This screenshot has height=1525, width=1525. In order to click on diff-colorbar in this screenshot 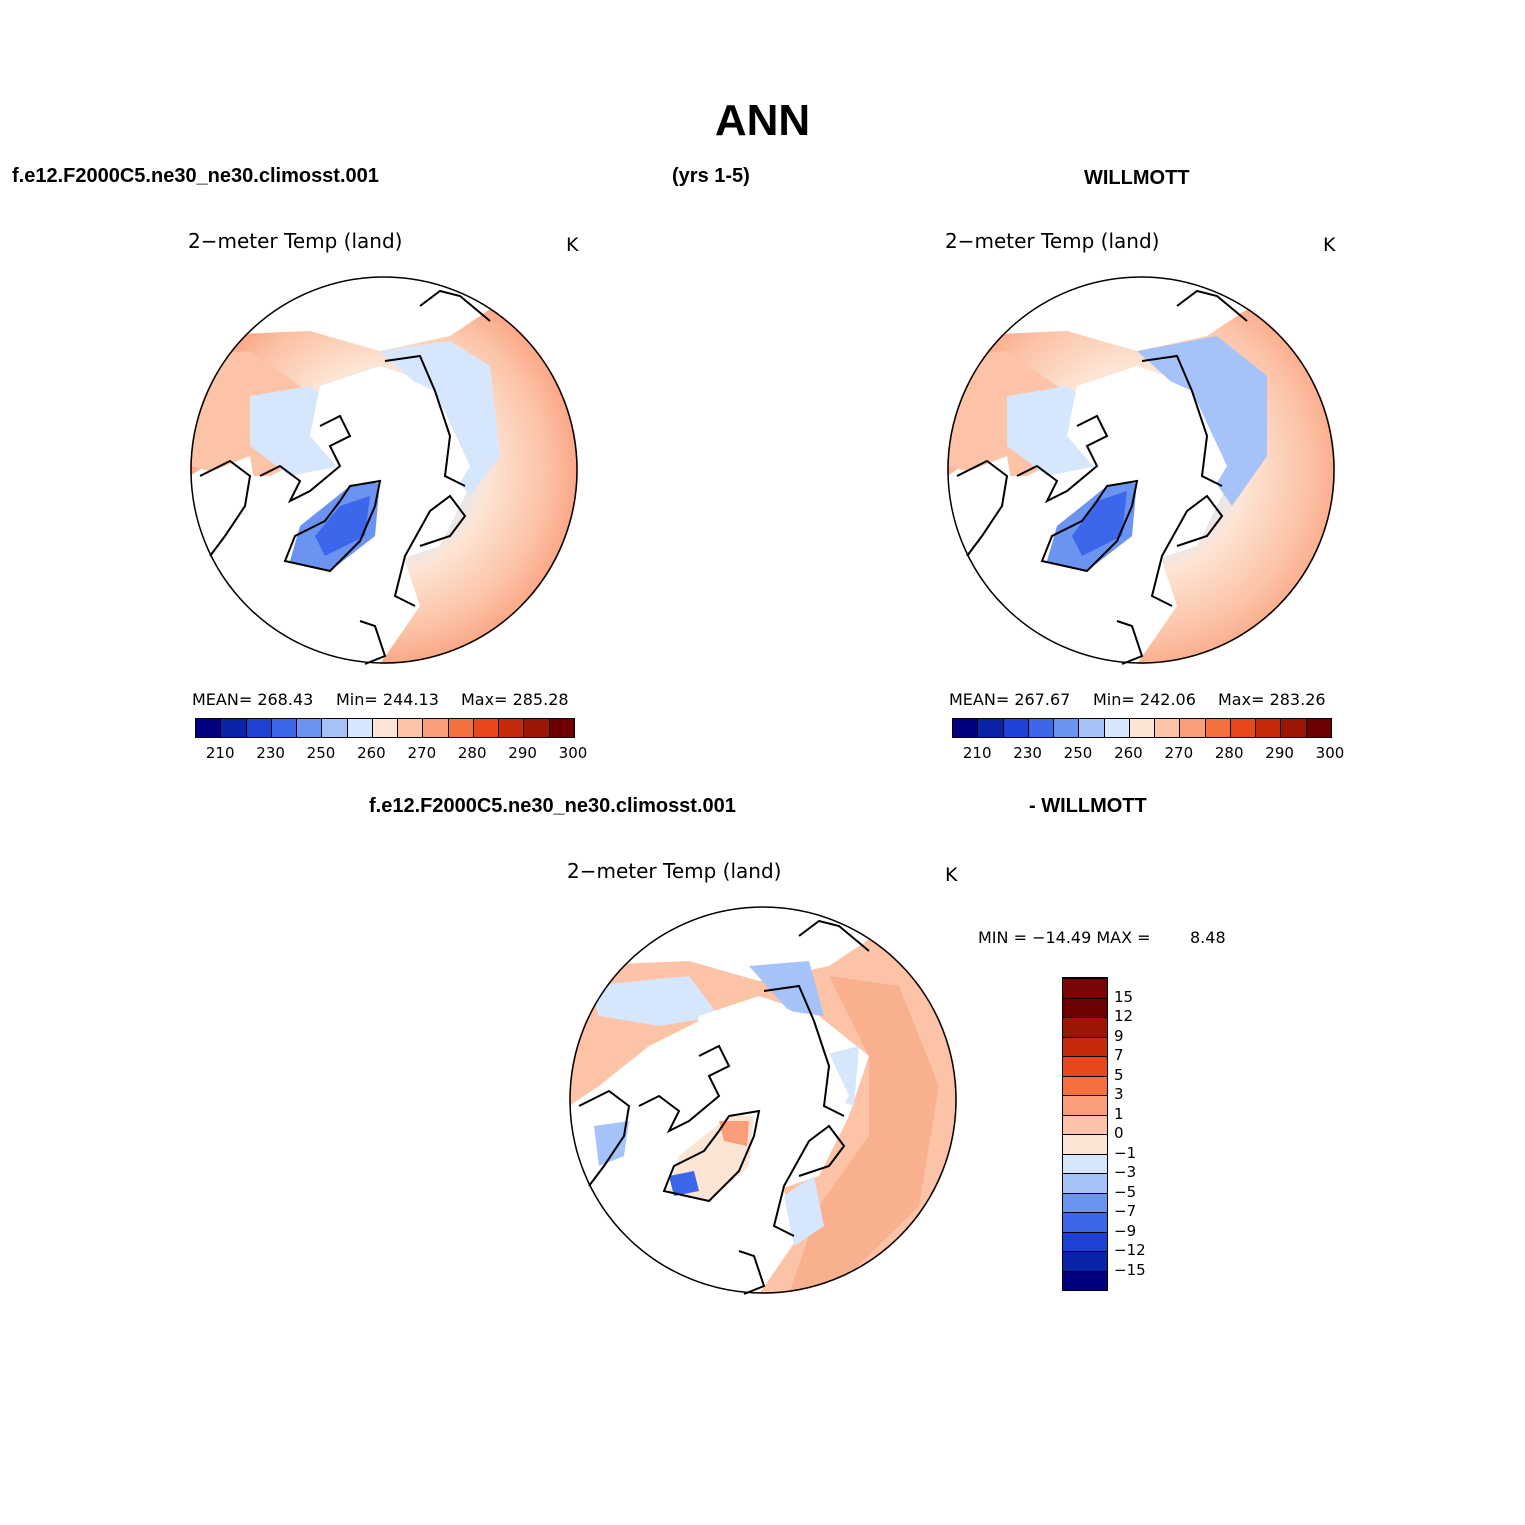, I will do `click(1085, 1134)`.